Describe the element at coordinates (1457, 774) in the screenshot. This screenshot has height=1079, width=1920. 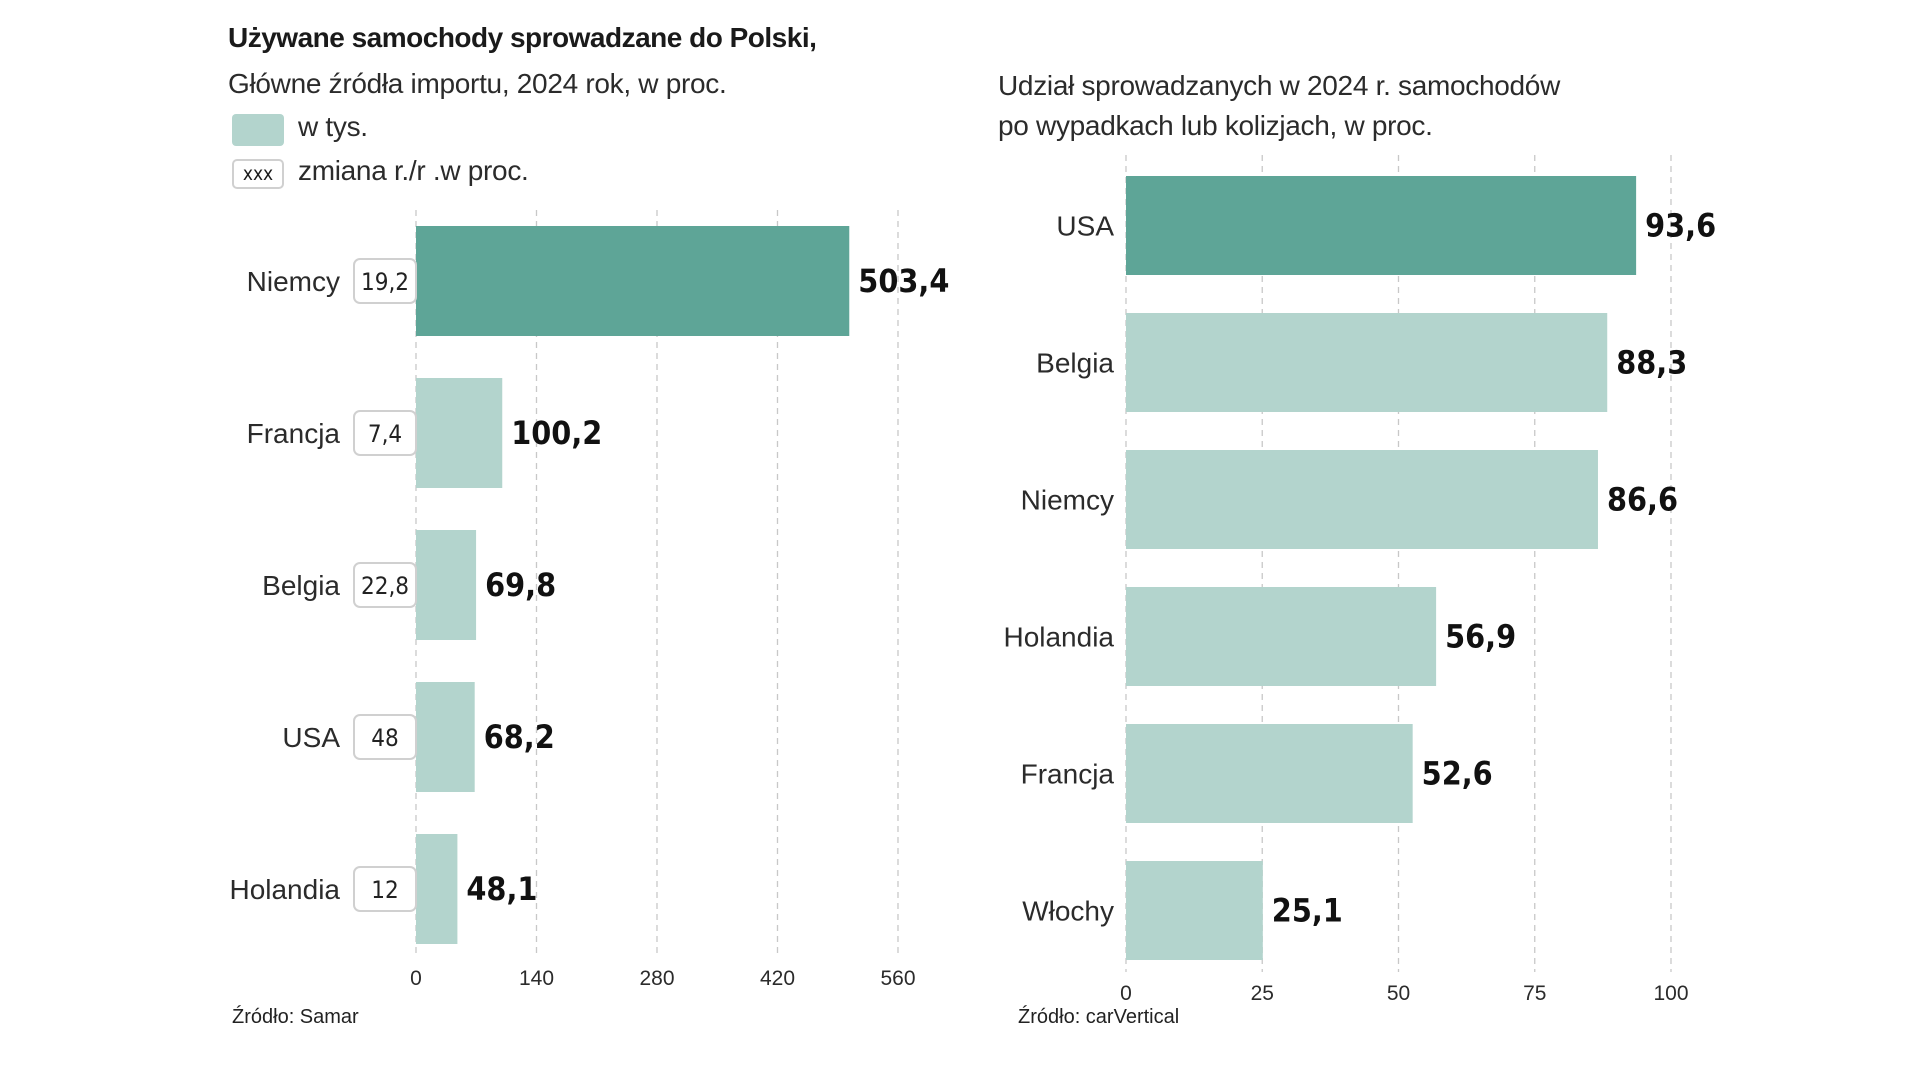
I see `bar-value-label: 52,6` at that location.